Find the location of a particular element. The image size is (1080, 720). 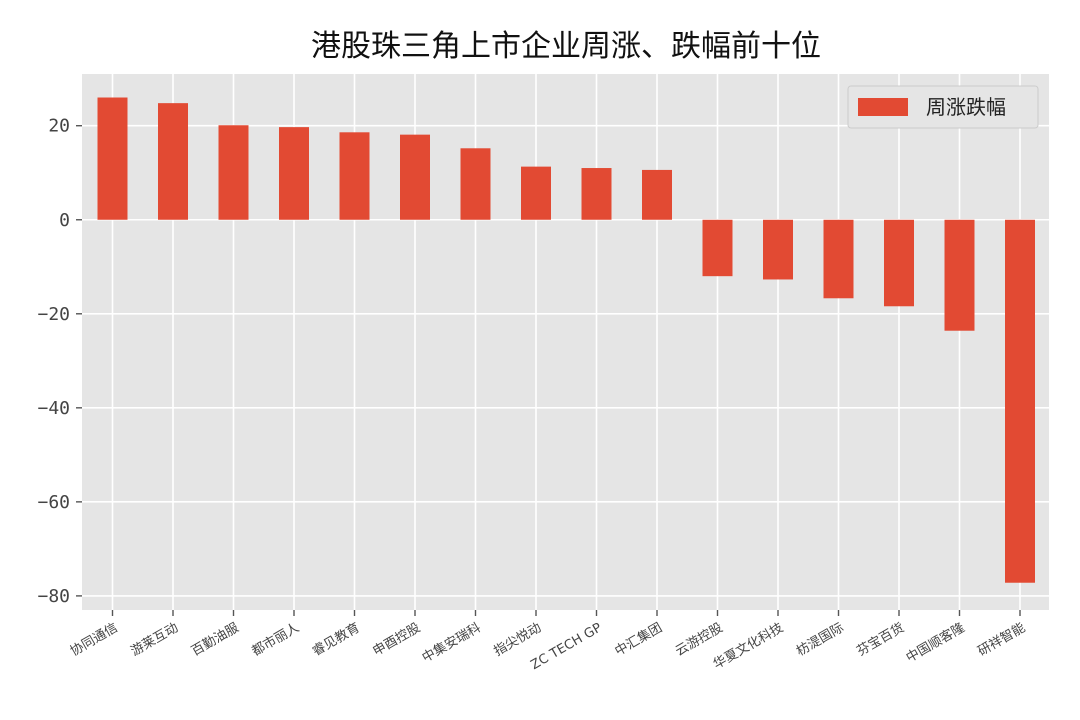

legend-box is located at coordinates (943, 107).